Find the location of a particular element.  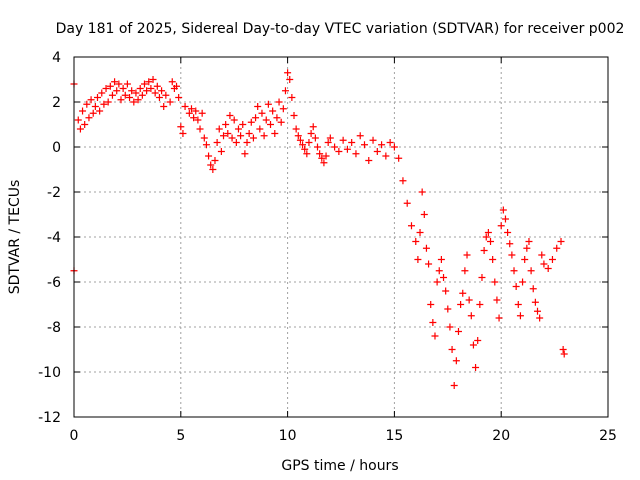

x-tick-label: 25 is located at coordinates (608, 436).